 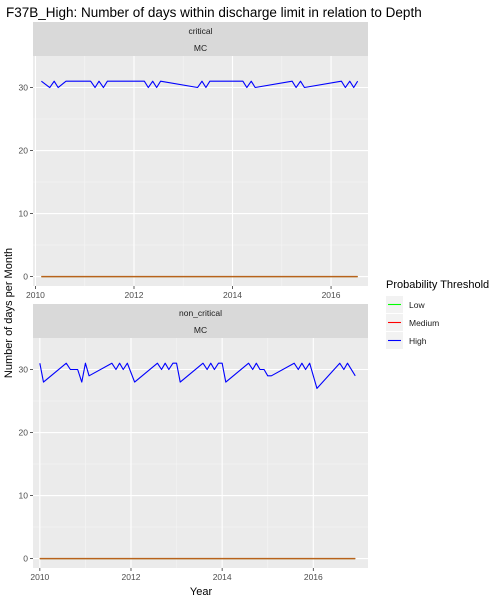 I want to click on legend-title: Probability Threshold, so click(x=437, y=285).